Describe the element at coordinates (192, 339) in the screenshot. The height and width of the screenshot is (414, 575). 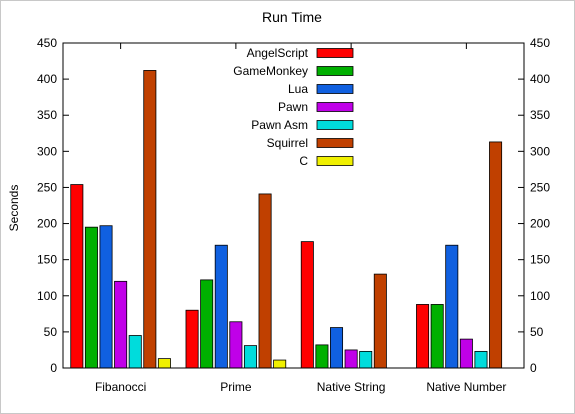
I see `bar-angelscript-prime` at that location.